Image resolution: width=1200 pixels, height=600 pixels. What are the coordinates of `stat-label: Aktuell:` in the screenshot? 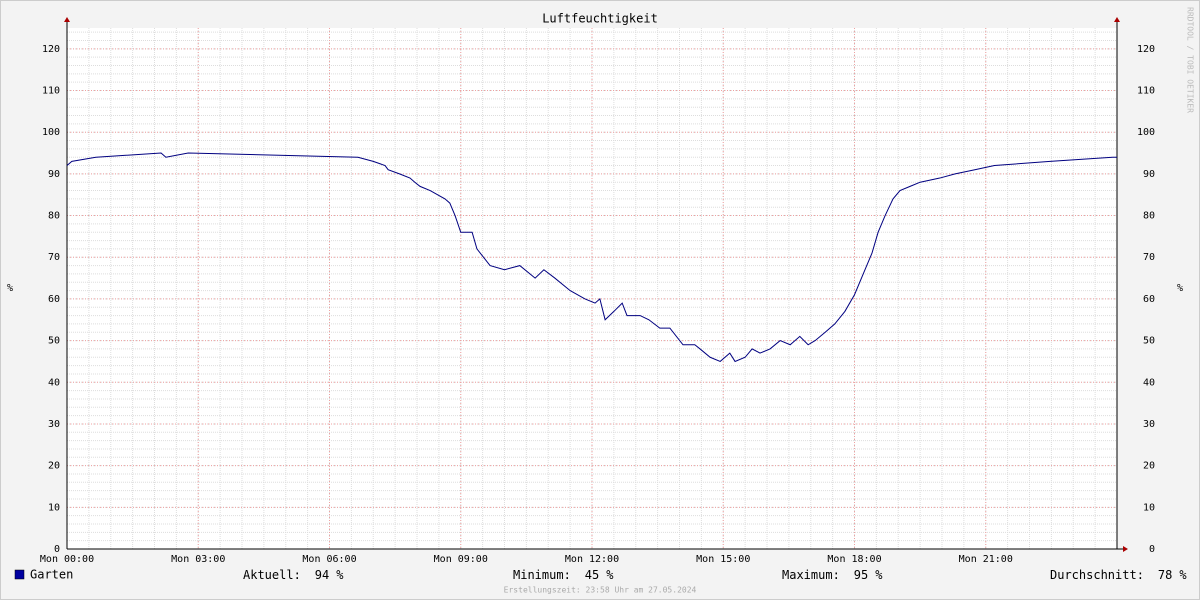 It's located at (272, 575).